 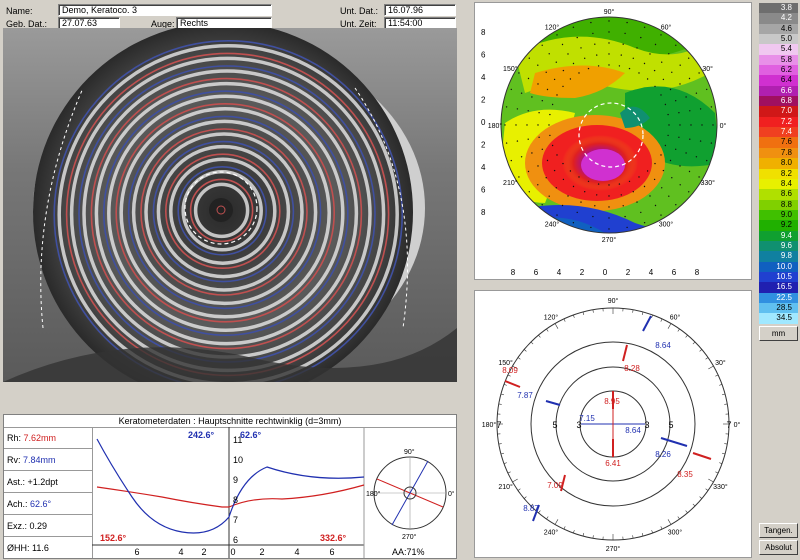 What do you see at coordinates (778, 333) in the screenshot?
I see `unit-button: mm` at bounding box center [778, 333].